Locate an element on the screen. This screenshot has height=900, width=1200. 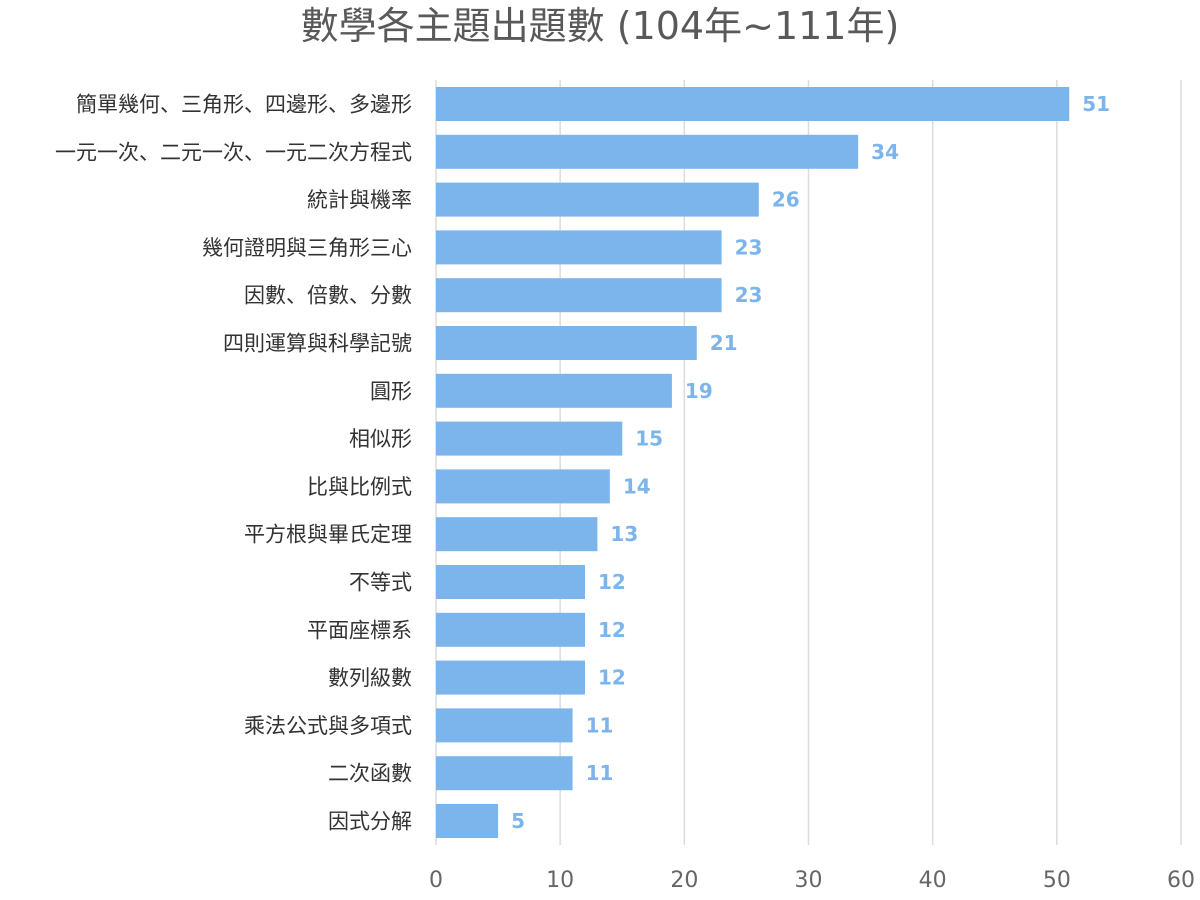
x-tick-label: 0 is located at coordinates (436, 880).